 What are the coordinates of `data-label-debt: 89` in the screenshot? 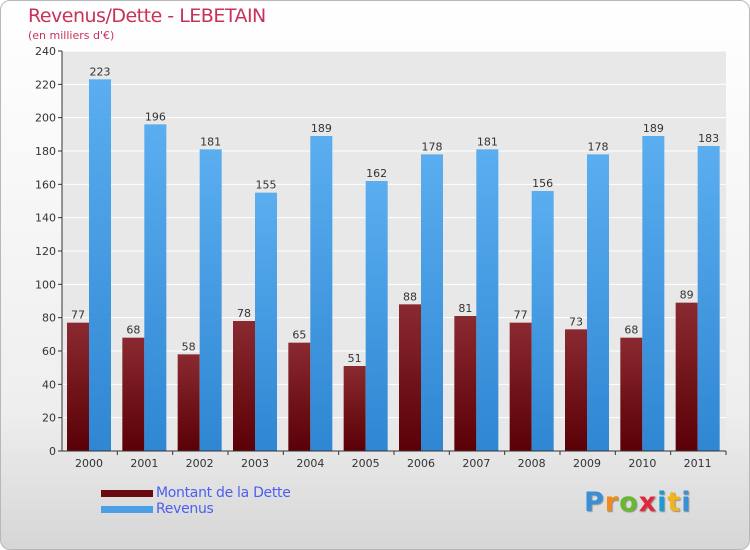 It's located at (687, 295).